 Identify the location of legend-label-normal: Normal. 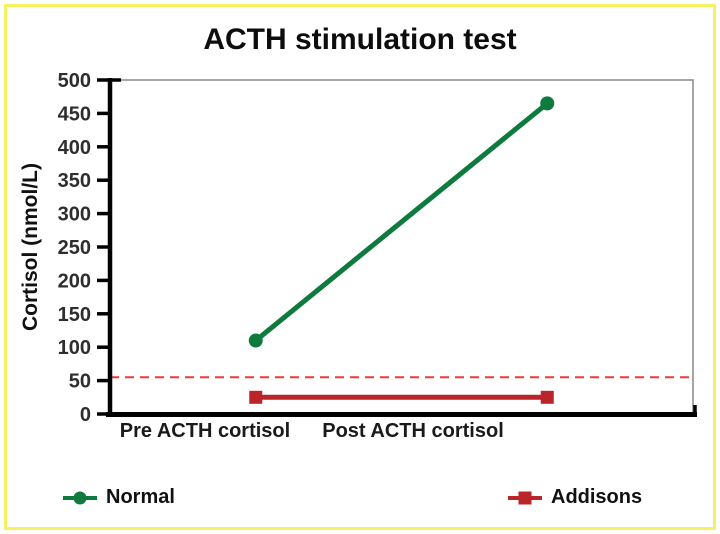
(140, 497).